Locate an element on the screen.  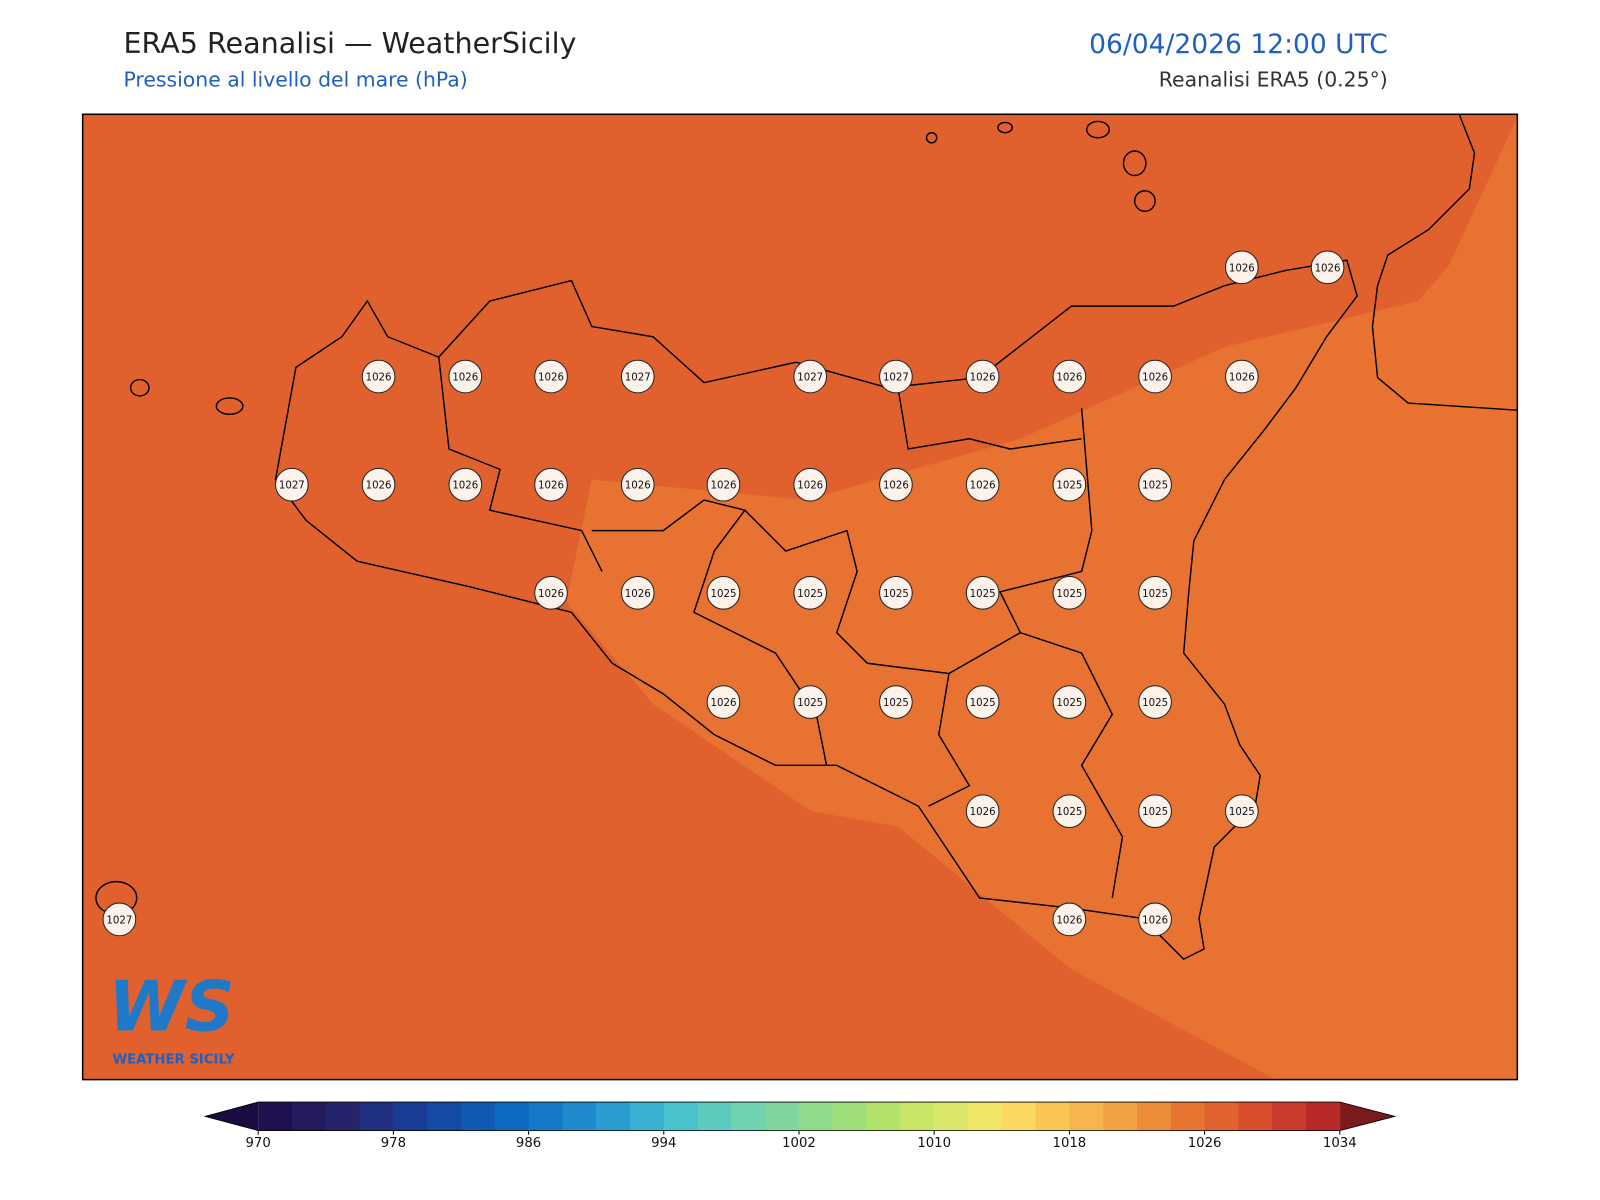
colorbar-tick-label: 986 is located at coordinates (528, 1143).